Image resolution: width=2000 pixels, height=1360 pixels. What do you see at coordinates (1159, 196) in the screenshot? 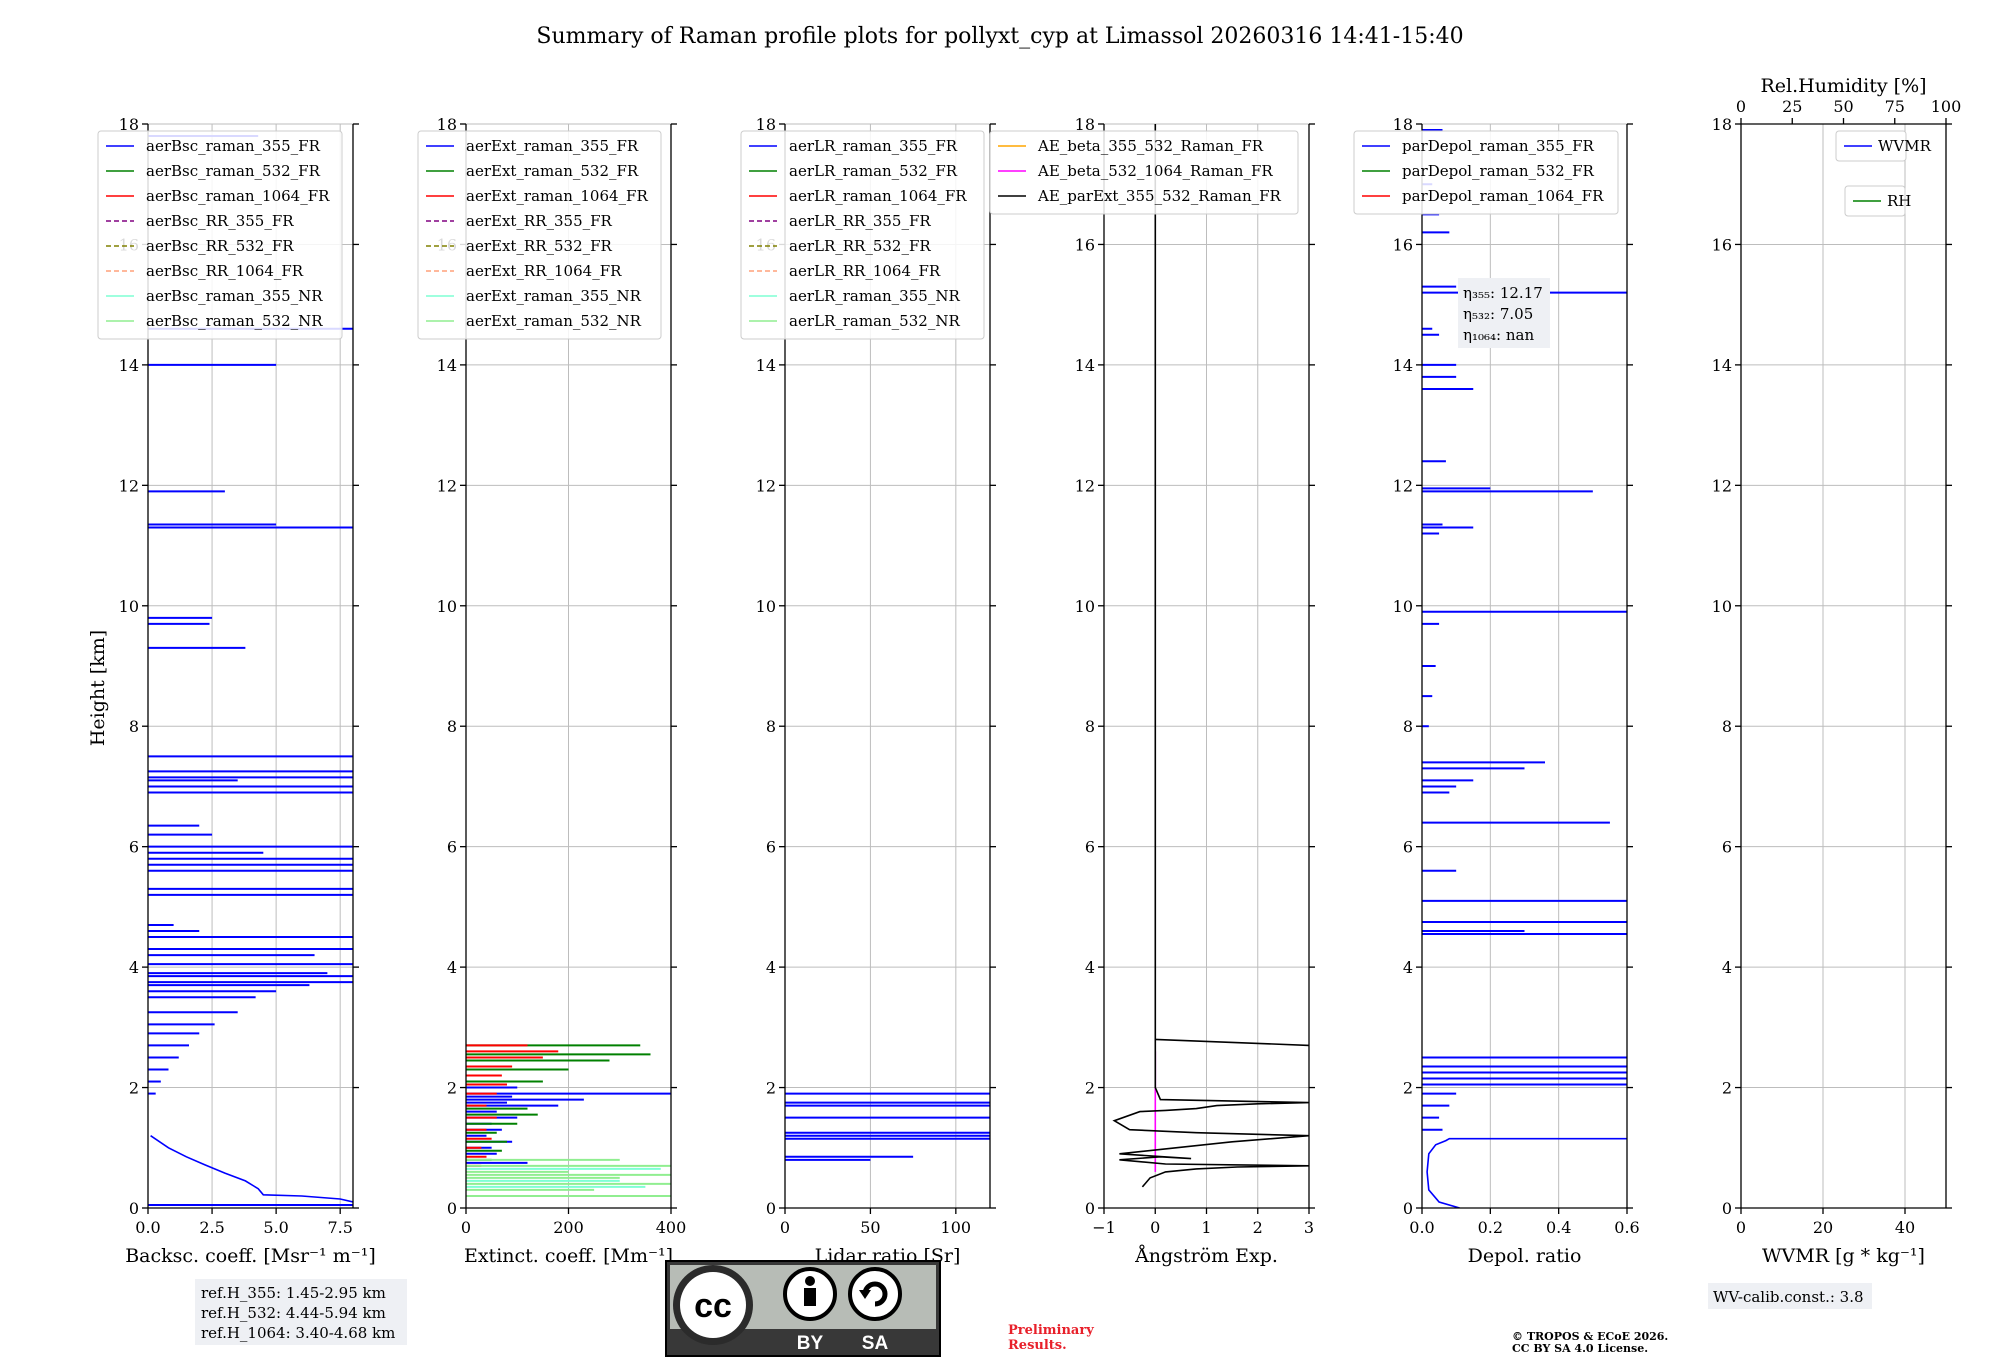
I see `legend-label: AE_parExt_355_532_Raman_FR` at bounding box center [1159, 196].